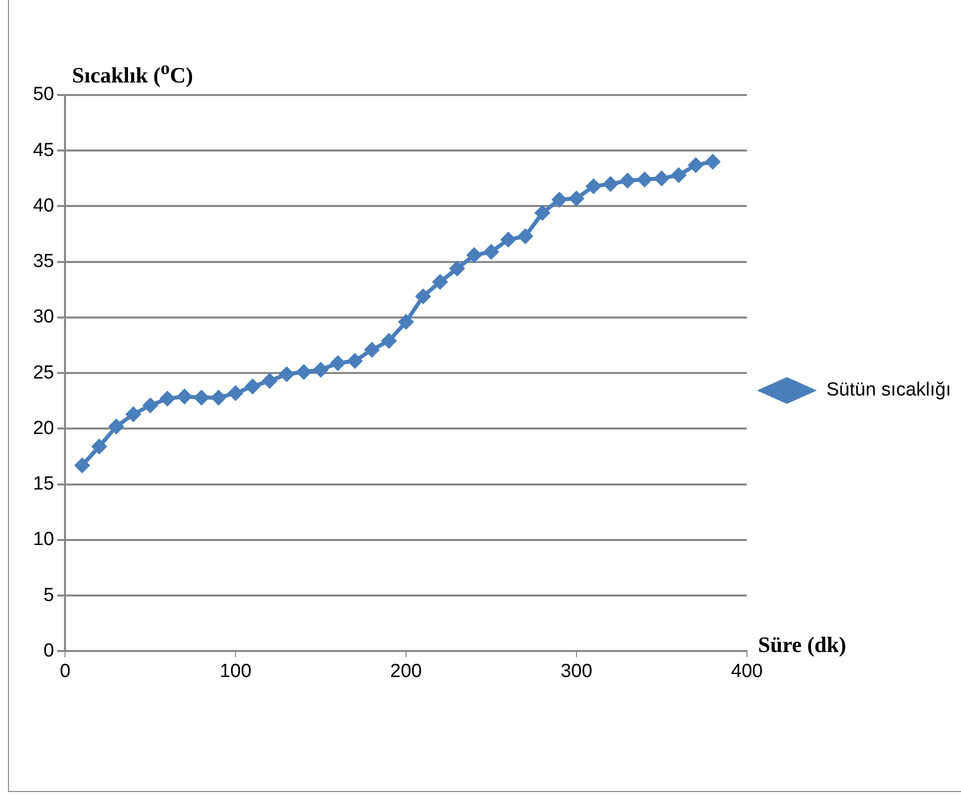 This screenshot has height=794, width=961. What do you see at coordinates (65, 671) in the screenshot?
I see `x-tick-label: 0` at bounding box center [65, 671].